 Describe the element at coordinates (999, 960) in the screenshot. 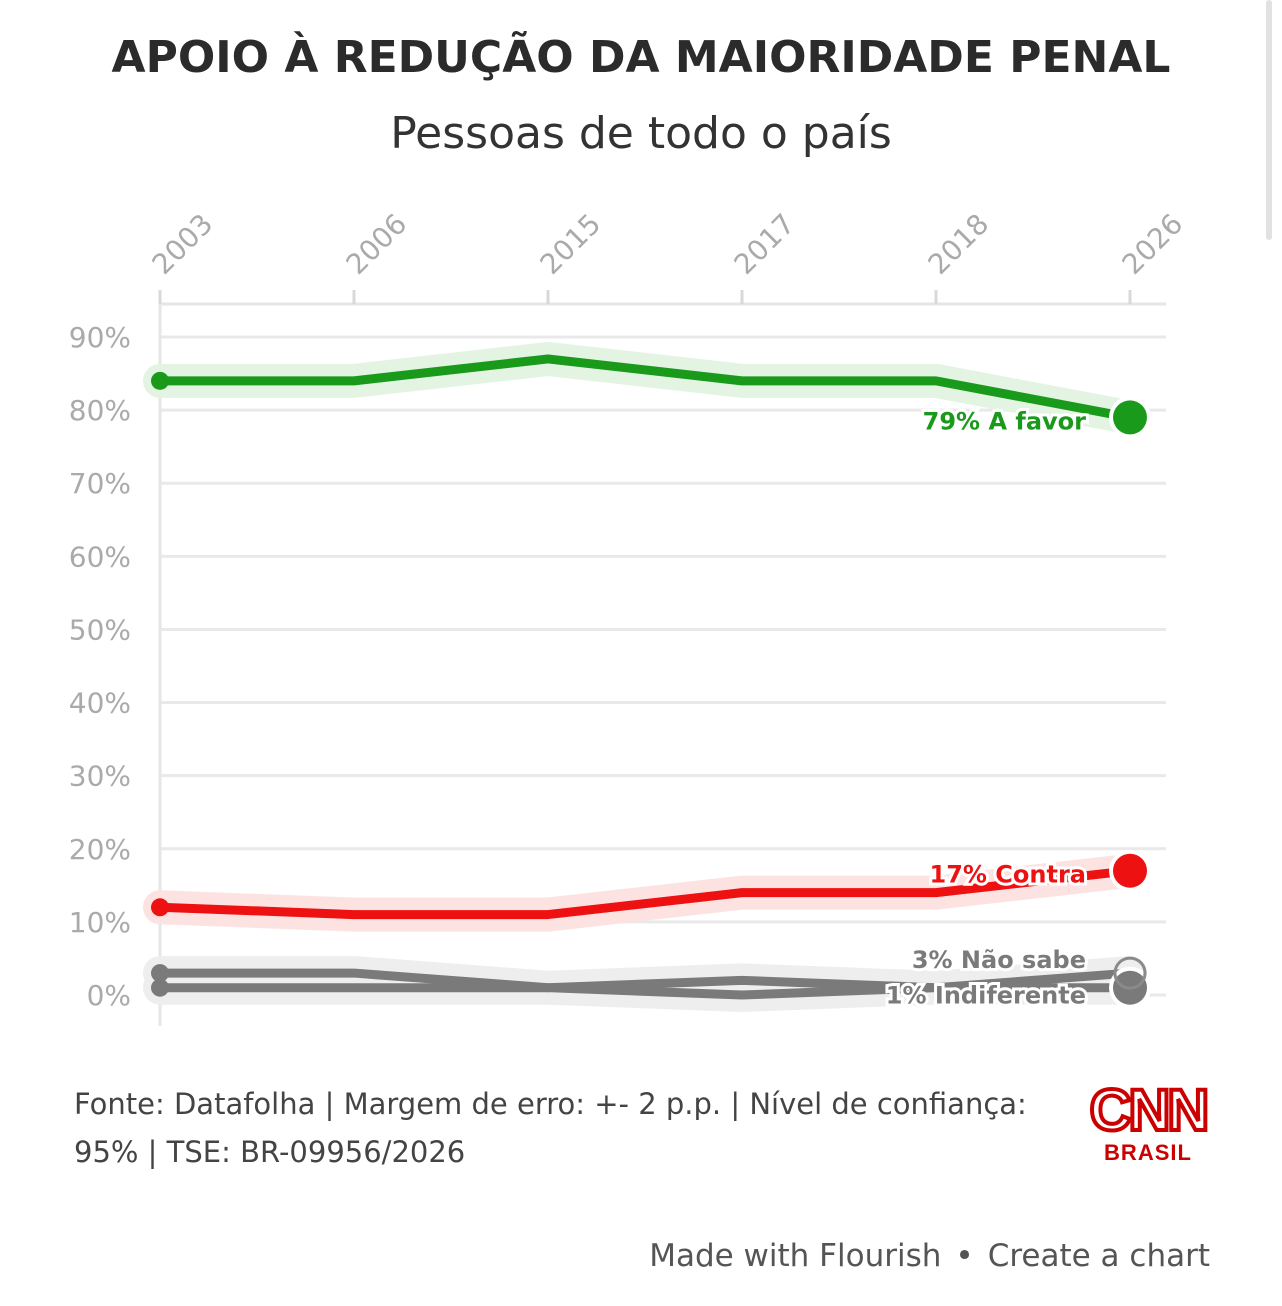

I see `series-end-label: 3% Não sabe` at that location.